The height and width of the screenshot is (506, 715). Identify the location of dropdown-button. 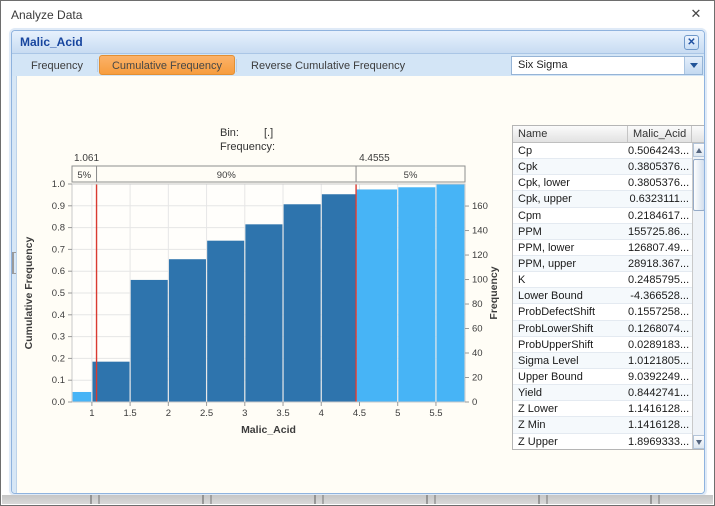
(693, 65).